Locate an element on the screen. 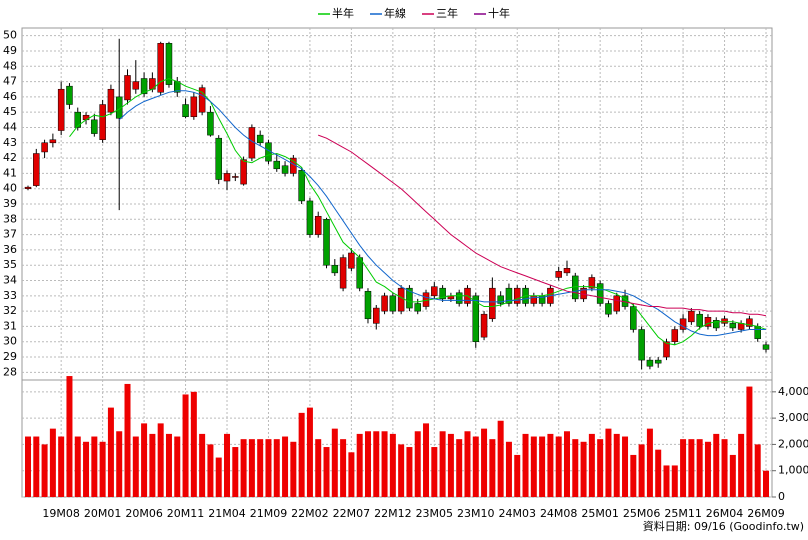 The image size is (808, 540). y-tick-label: 48 is located at coordinates (10, 65).